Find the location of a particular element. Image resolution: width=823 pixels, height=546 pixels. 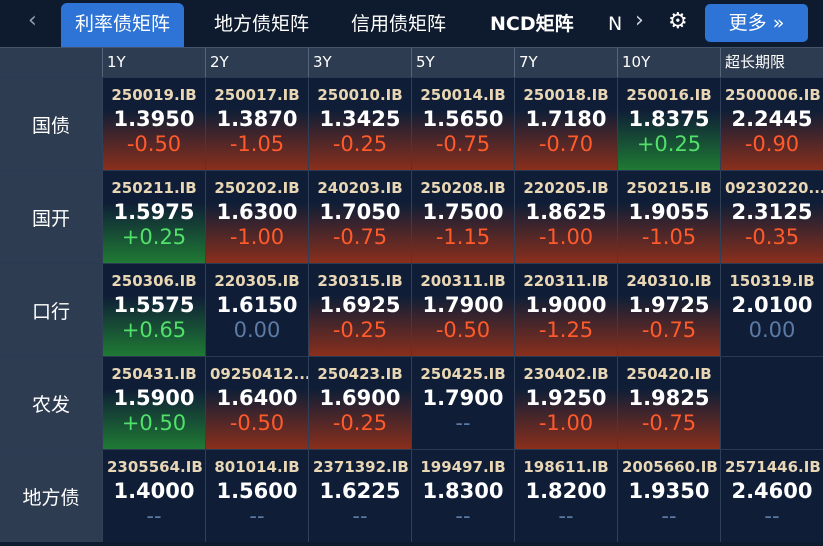

tab-local-bond-matrix: 地方债矩阵 is located at coordinates (262, 24).